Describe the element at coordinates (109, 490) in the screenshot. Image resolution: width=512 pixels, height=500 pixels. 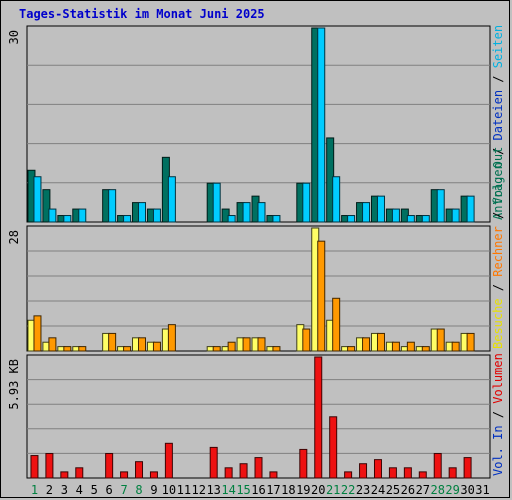
I see `x-tick-label-day-6: 6` at that location.